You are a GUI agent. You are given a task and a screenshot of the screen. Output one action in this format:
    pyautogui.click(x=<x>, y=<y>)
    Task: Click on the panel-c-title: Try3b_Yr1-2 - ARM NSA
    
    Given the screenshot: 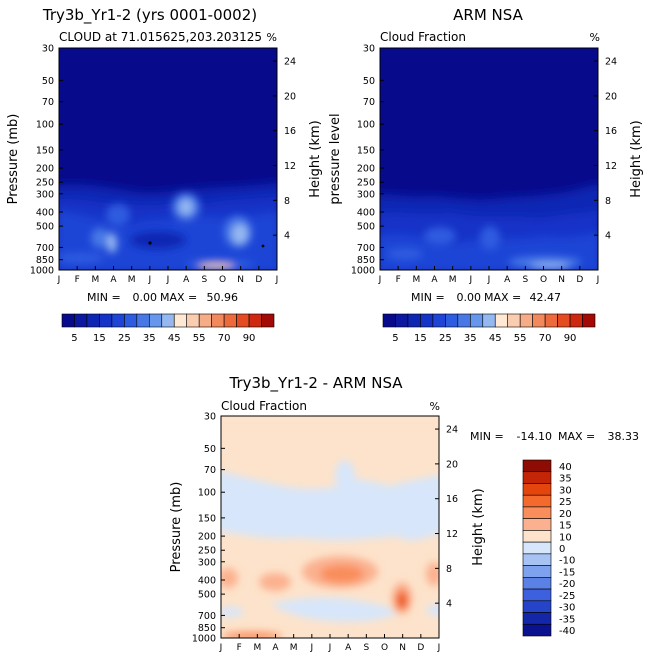 What is the action you would take?
    pyautogui.click(x=315, y=383)
    